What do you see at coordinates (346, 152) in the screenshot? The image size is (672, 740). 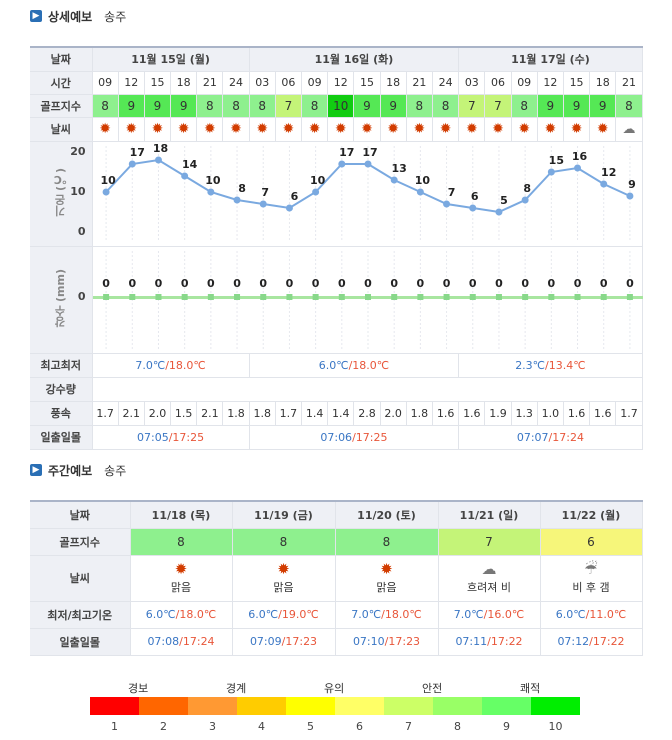 I see `temperature-data-label: 17` at bounding box center [346, 152].